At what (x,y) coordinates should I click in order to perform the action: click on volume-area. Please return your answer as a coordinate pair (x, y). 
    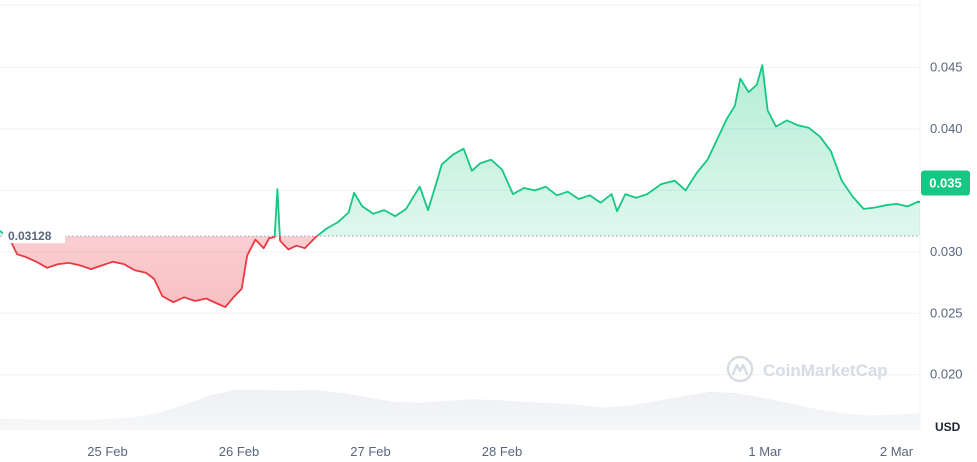
    Looking at the image, I should click on (460, 409).